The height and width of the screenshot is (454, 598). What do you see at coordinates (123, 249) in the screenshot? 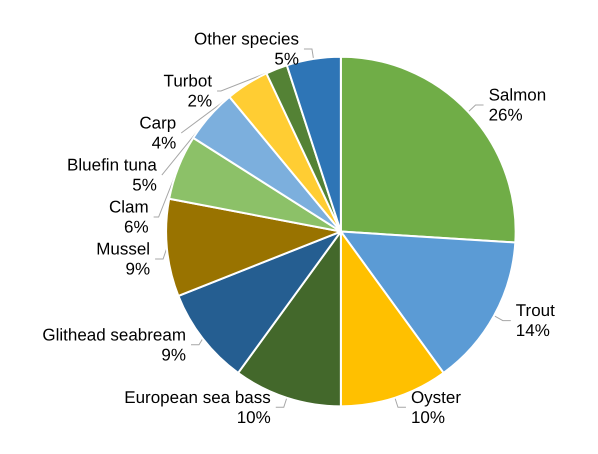
I see `slice-label: Mussel` at bounding box center [123, 249].